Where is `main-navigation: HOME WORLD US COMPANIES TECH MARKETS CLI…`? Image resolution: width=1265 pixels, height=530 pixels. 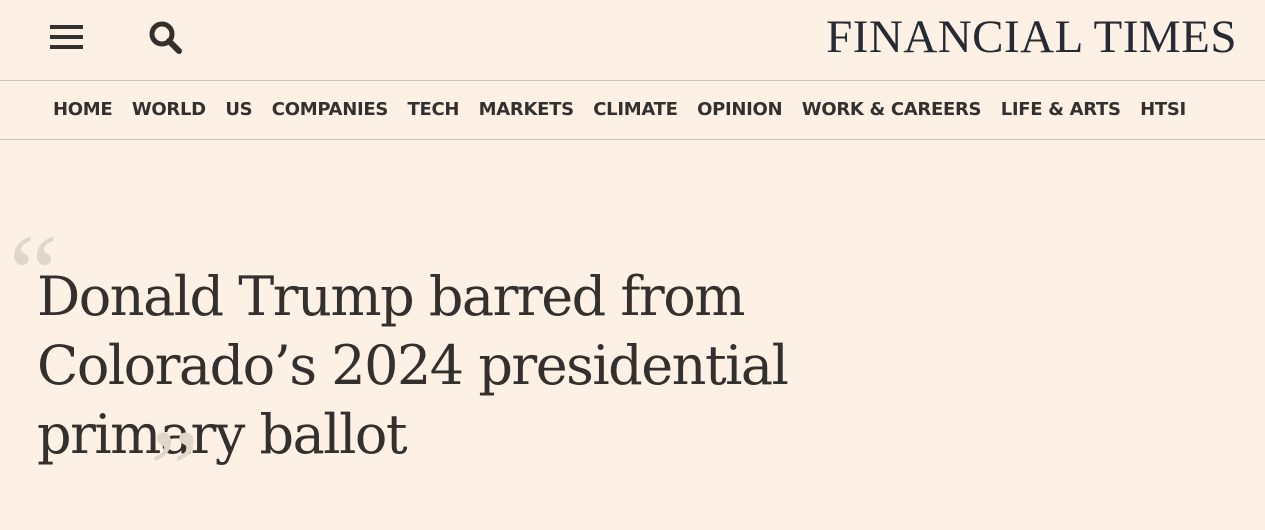 main-navigation: HOME WORLD US COMPANIES TECH MARKETS CLI… is located at coordinates (632, 110).